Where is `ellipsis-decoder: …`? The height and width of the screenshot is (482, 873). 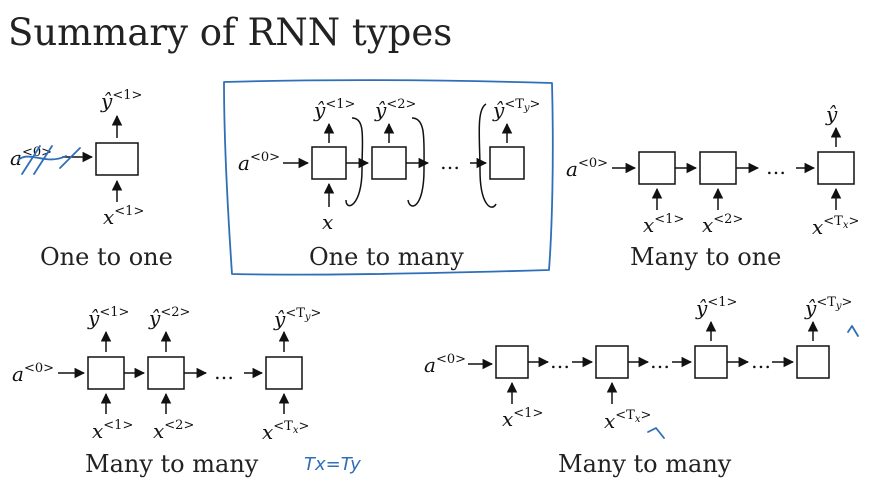 ellipsis-decoder: … is located at coordinates (761, 361).